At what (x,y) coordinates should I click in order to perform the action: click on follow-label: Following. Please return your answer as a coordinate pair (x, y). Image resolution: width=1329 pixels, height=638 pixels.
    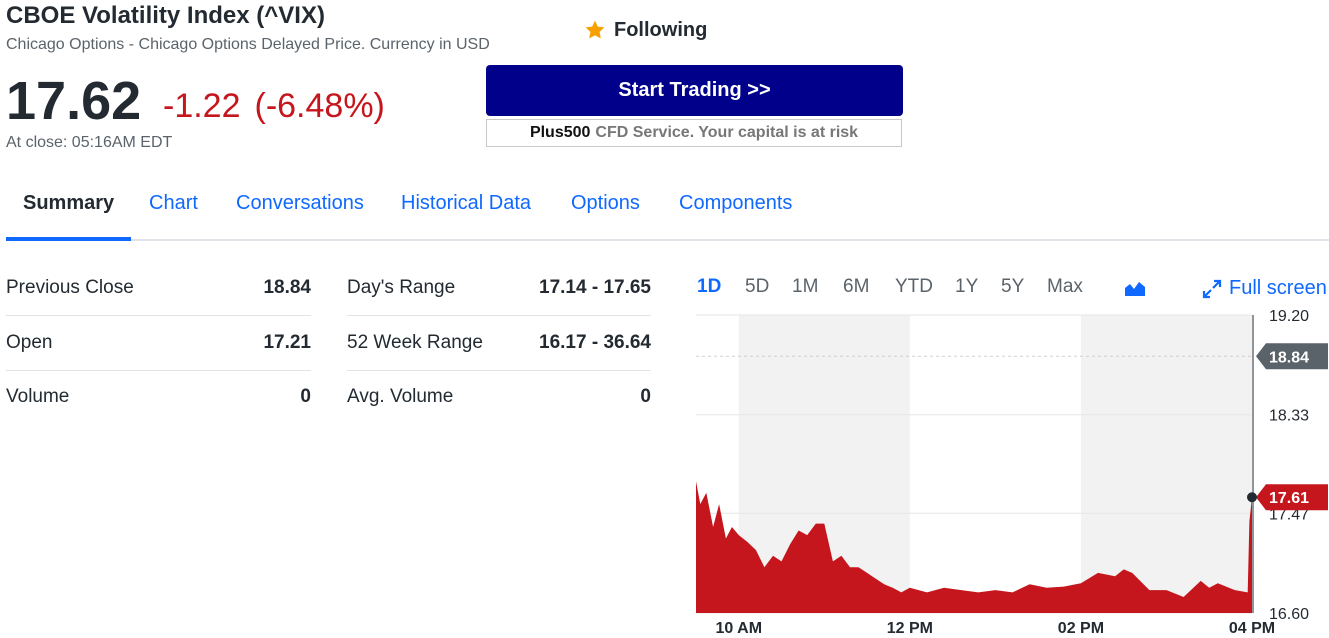
    Looking at the image, I should click on (661, 29).